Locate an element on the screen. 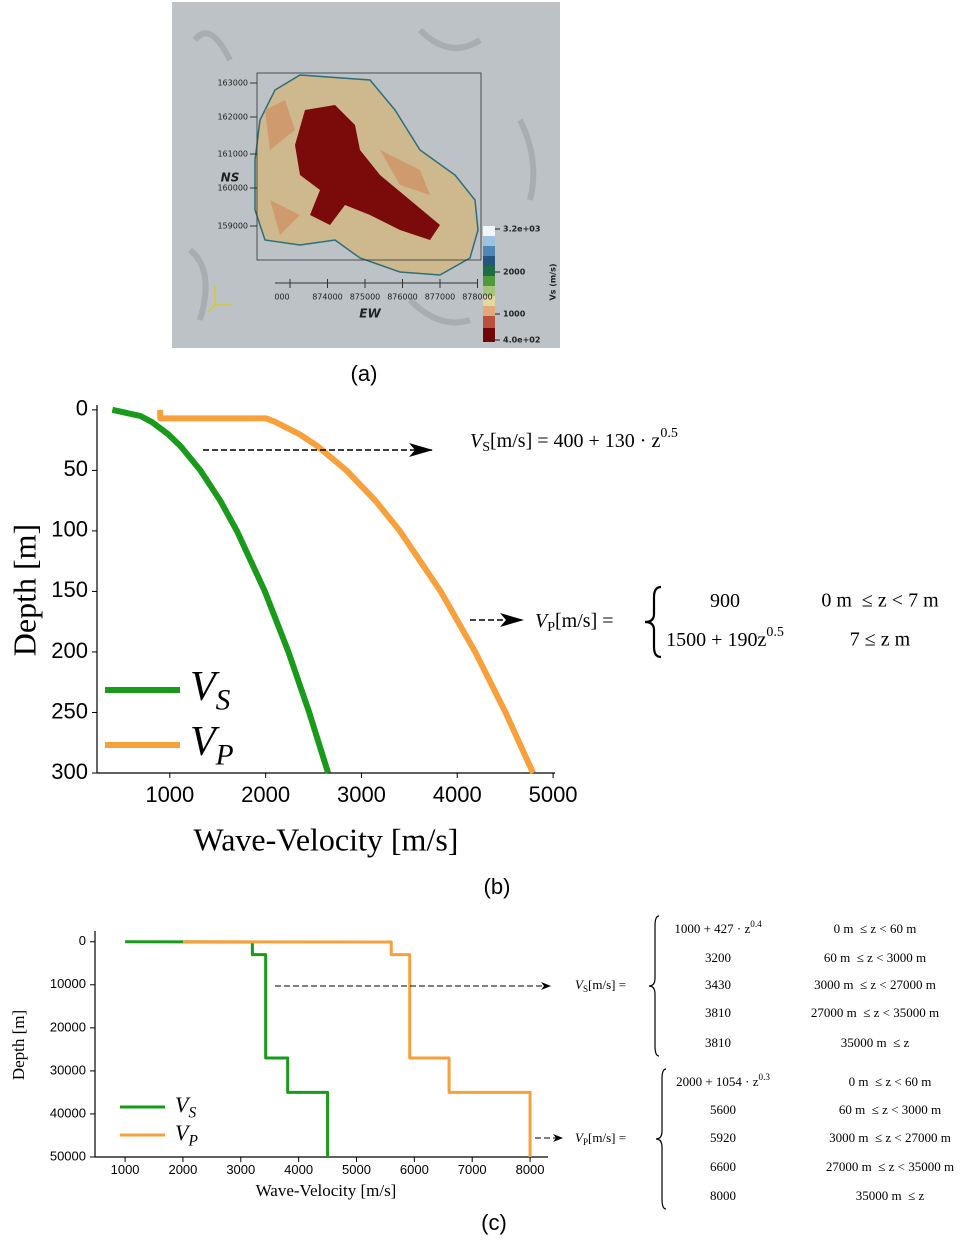  equation: 5600 is located at coordinates (723, 1109).